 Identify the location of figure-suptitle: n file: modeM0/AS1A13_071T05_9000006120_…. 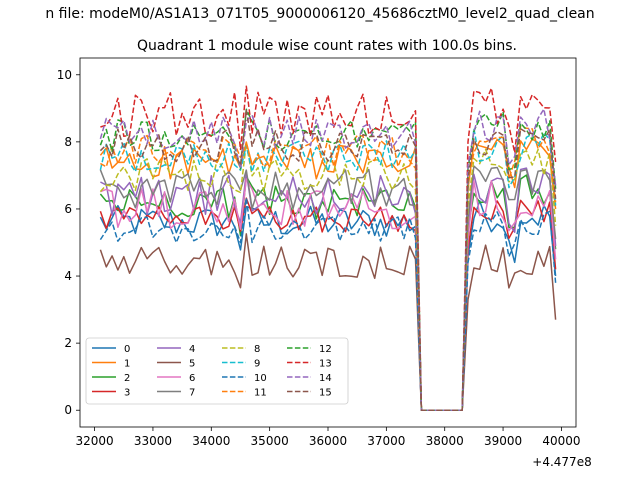
(319, 14).